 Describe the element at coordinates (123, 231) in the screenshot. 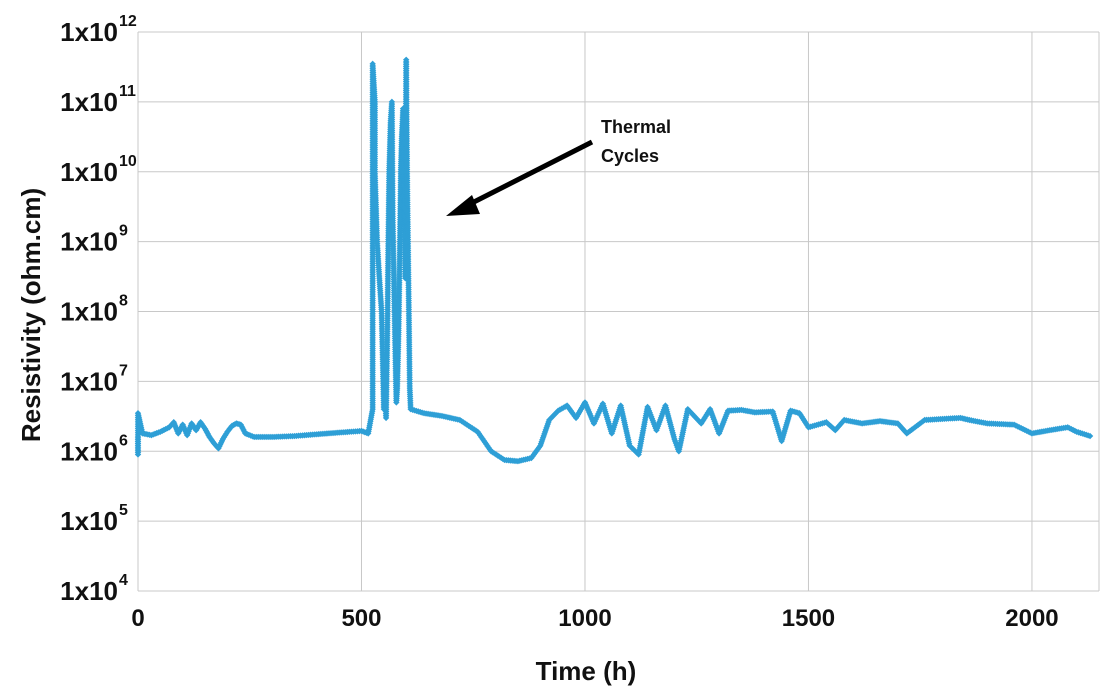

I see `svg-text: 9` at that location.